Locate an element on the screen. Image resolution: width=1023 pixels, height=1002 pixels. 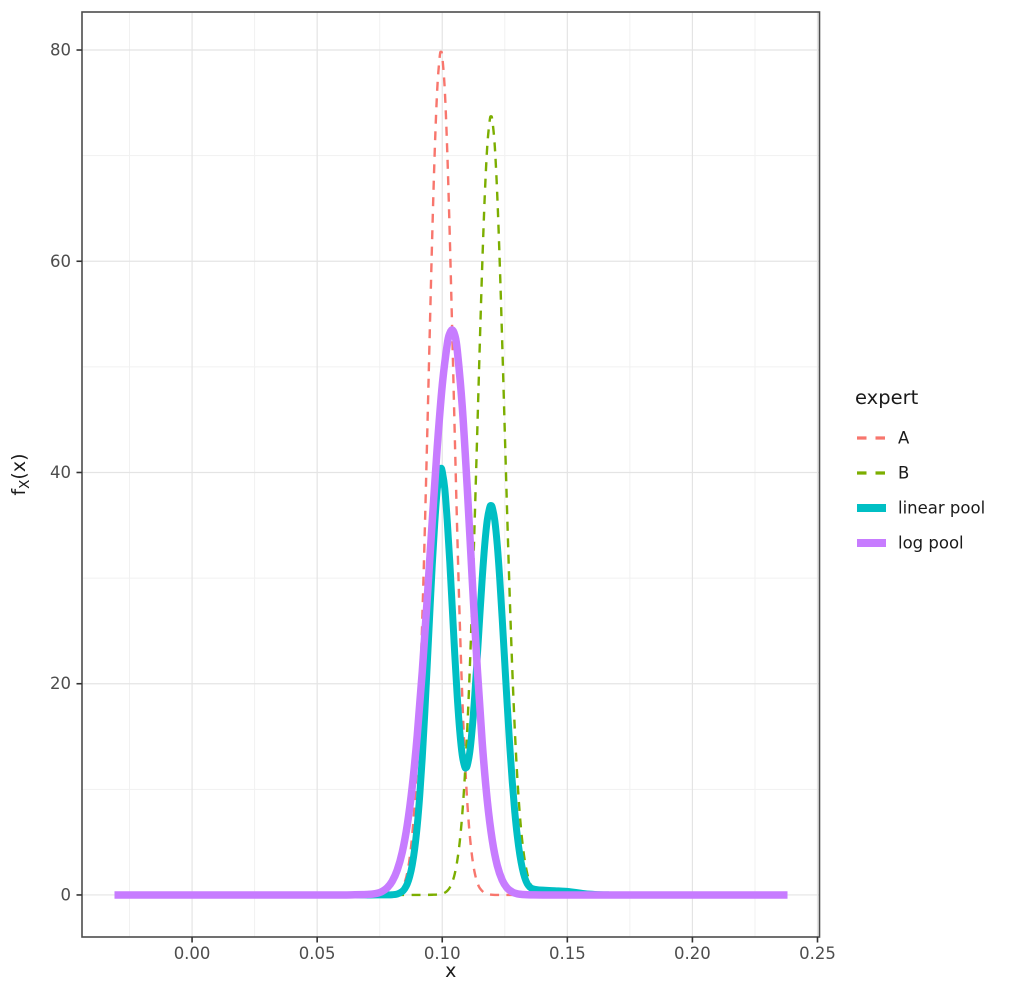
legend-item-linear-pool: linear pool is located at coordinates (921, 508).